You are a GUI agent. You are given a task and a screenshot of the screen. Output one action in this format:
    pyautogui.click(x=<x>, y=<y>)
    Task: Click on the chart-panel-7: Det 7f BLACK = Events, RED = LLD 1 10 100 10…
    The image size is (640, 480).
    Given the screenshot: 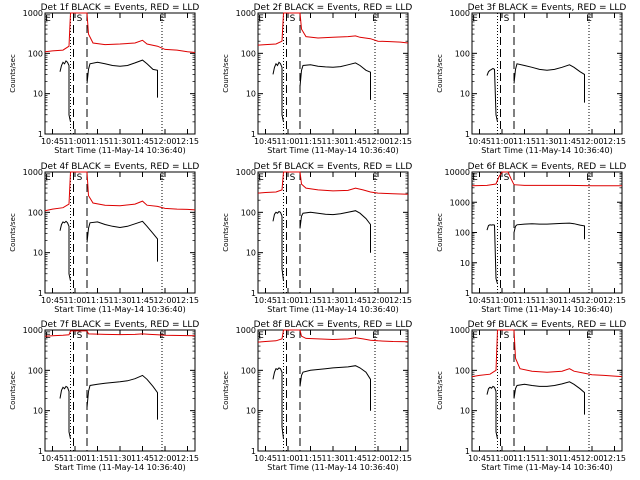 What is the action you would take?
    pyautogui.click(x=104, y=396)
    